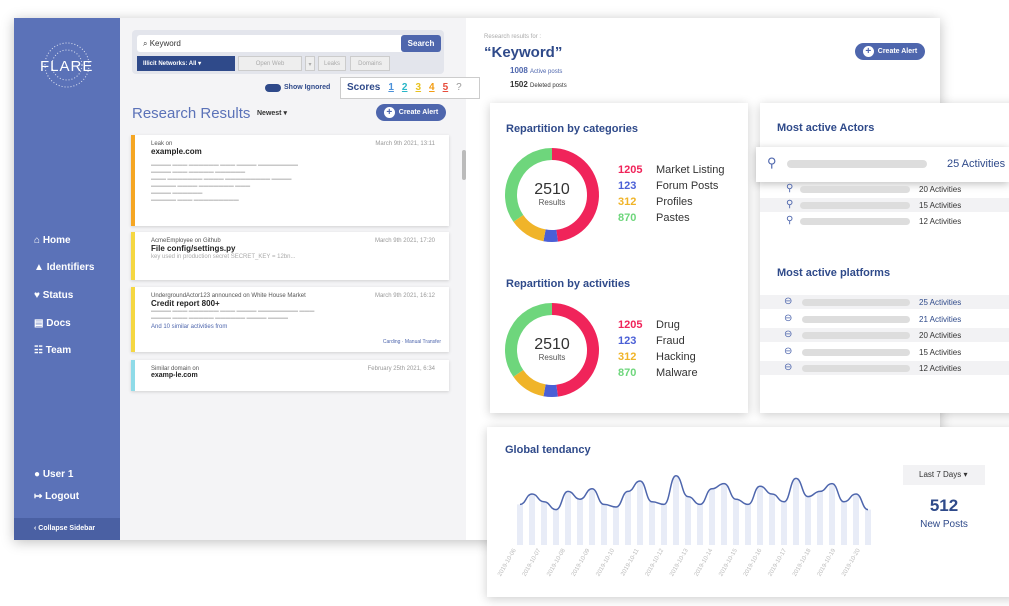  Describe the element at coordinates (189, 327) in the screenshot. I see `card-similar: And 10 similar activities from` at that location.